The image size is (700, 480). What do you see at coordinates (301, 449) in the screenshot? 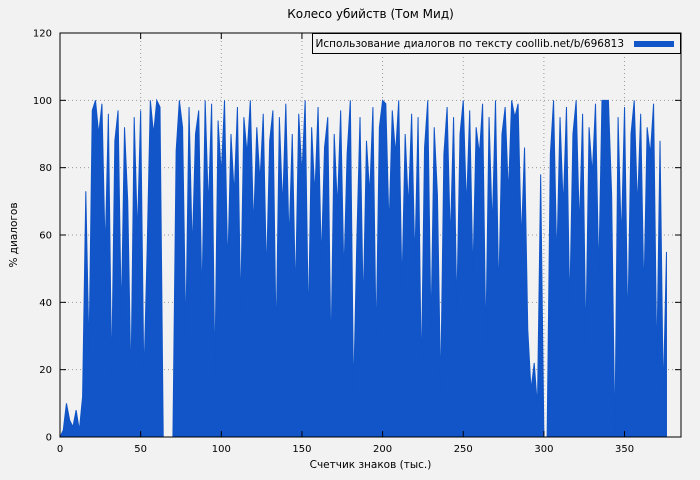
I see `x-tick-label: 150` at bounding box center [301, 449].